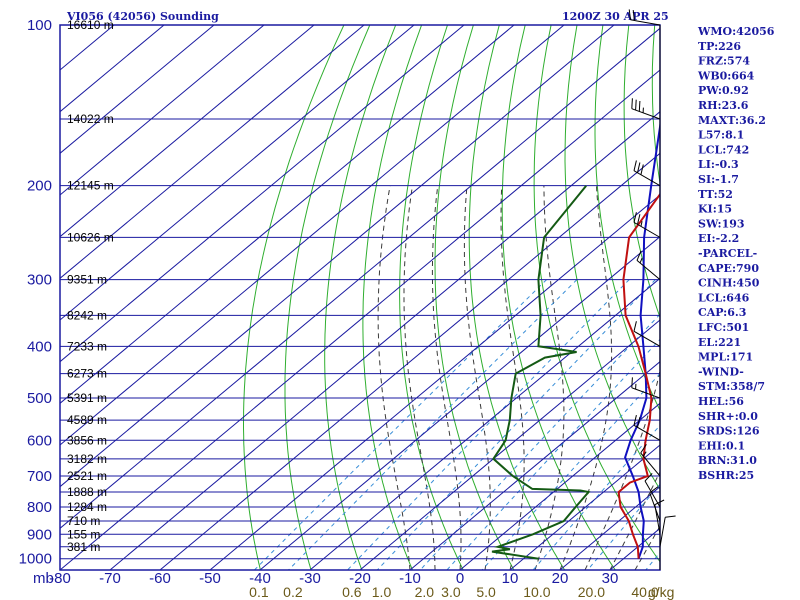 The width and height of the screenshot is (800, 600). What do you see at coordinates (638, 375) in the screenshot?
I see `temperature-line` at bounding box center [638, 375].